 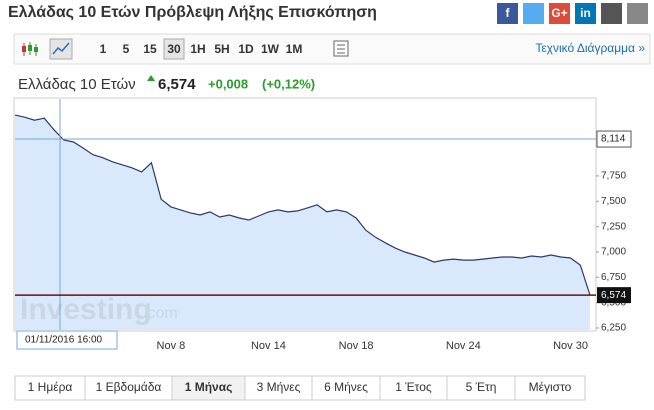 What do you see at coordinates (463, 346) in the screenshot?
I see `x-tick-label: Nov 24` at bounding box center [463, 346].